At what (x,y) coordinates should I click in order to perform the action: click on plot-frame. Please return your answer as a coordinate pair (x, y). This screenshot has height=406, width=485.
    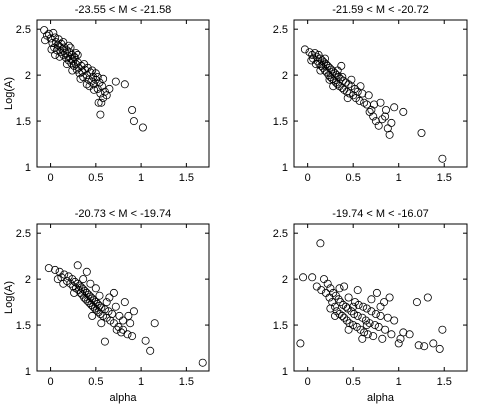
    Looking at the image, I should click on (380, 297).